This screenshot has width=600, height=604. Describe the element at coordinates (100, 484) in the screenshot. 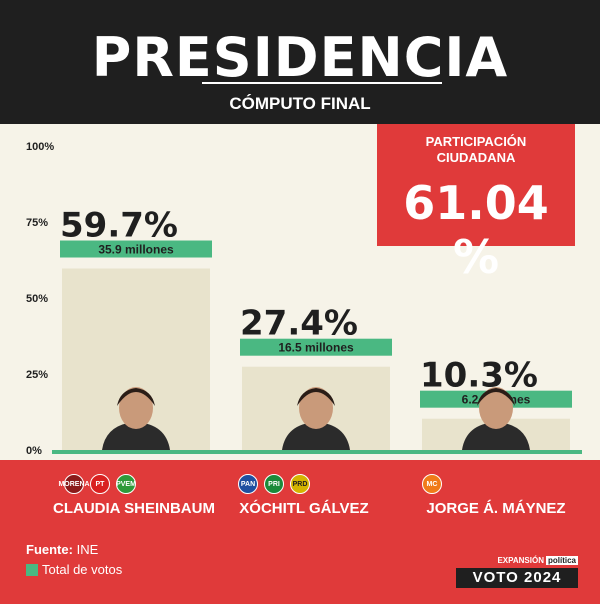

I see `pt-logo-icon: PT` at that location.